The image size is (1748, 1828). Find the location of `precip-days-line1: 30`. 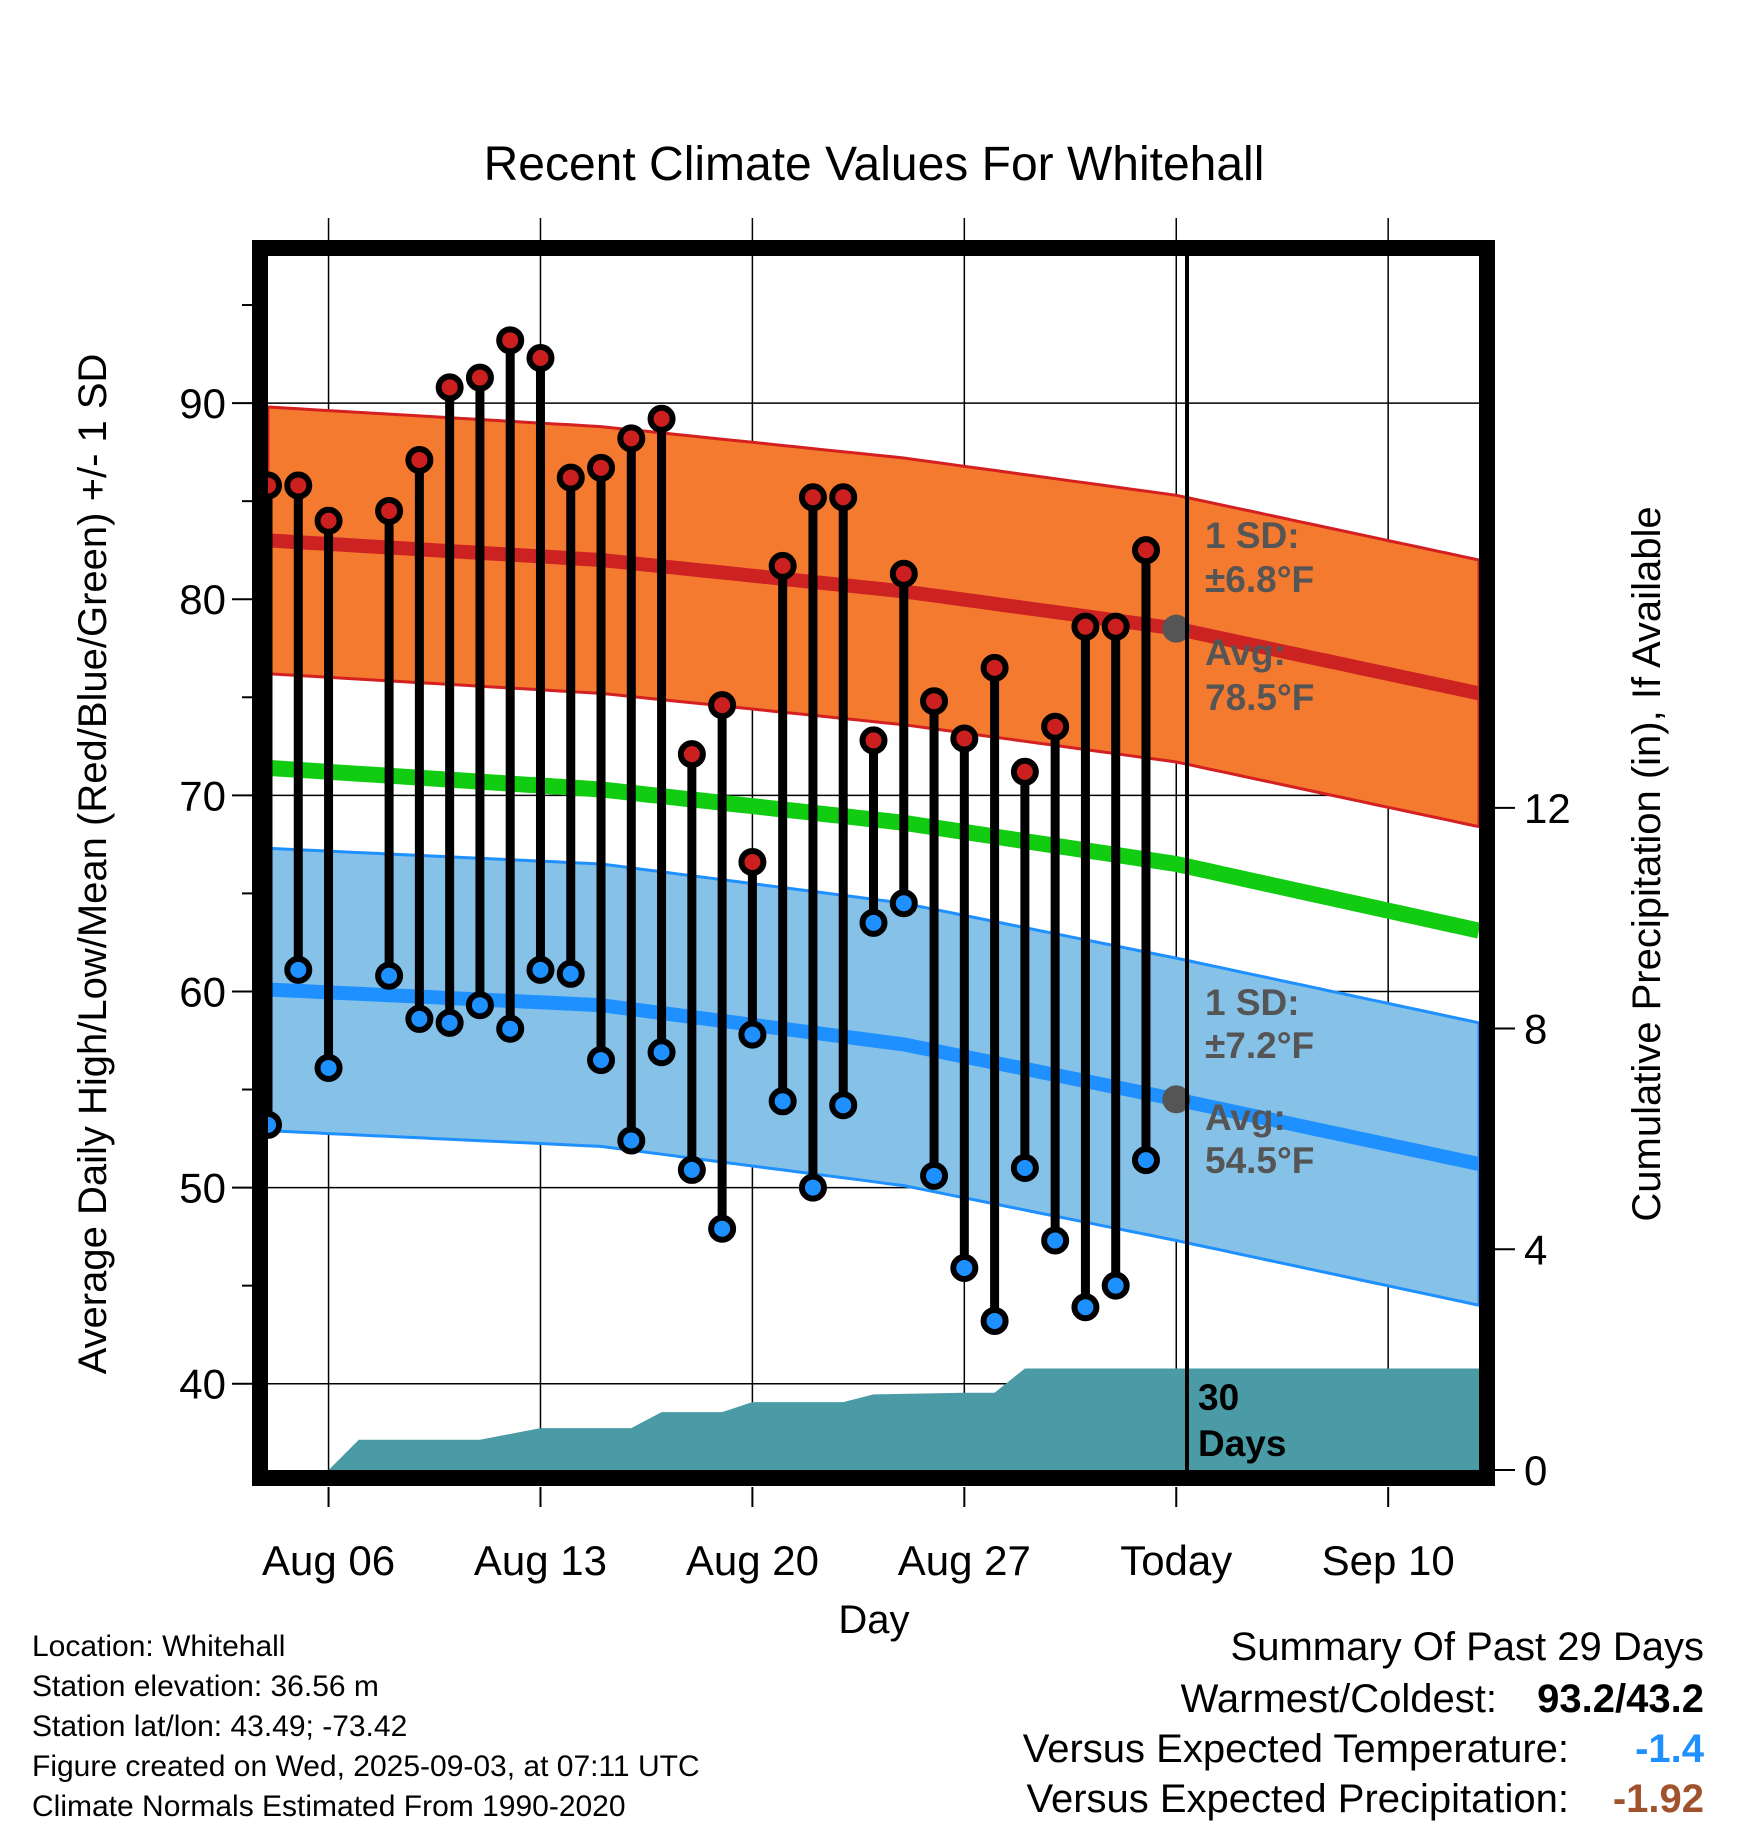

precip-days-line1: 30 is located at coordinates (1218, 1397).